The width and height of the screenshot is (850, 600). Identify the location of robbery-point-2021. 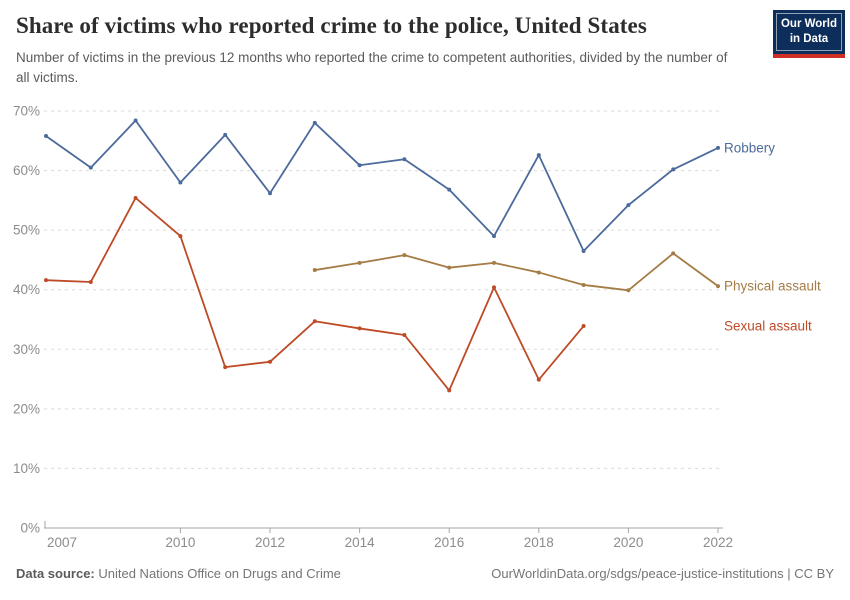
(673, 169).